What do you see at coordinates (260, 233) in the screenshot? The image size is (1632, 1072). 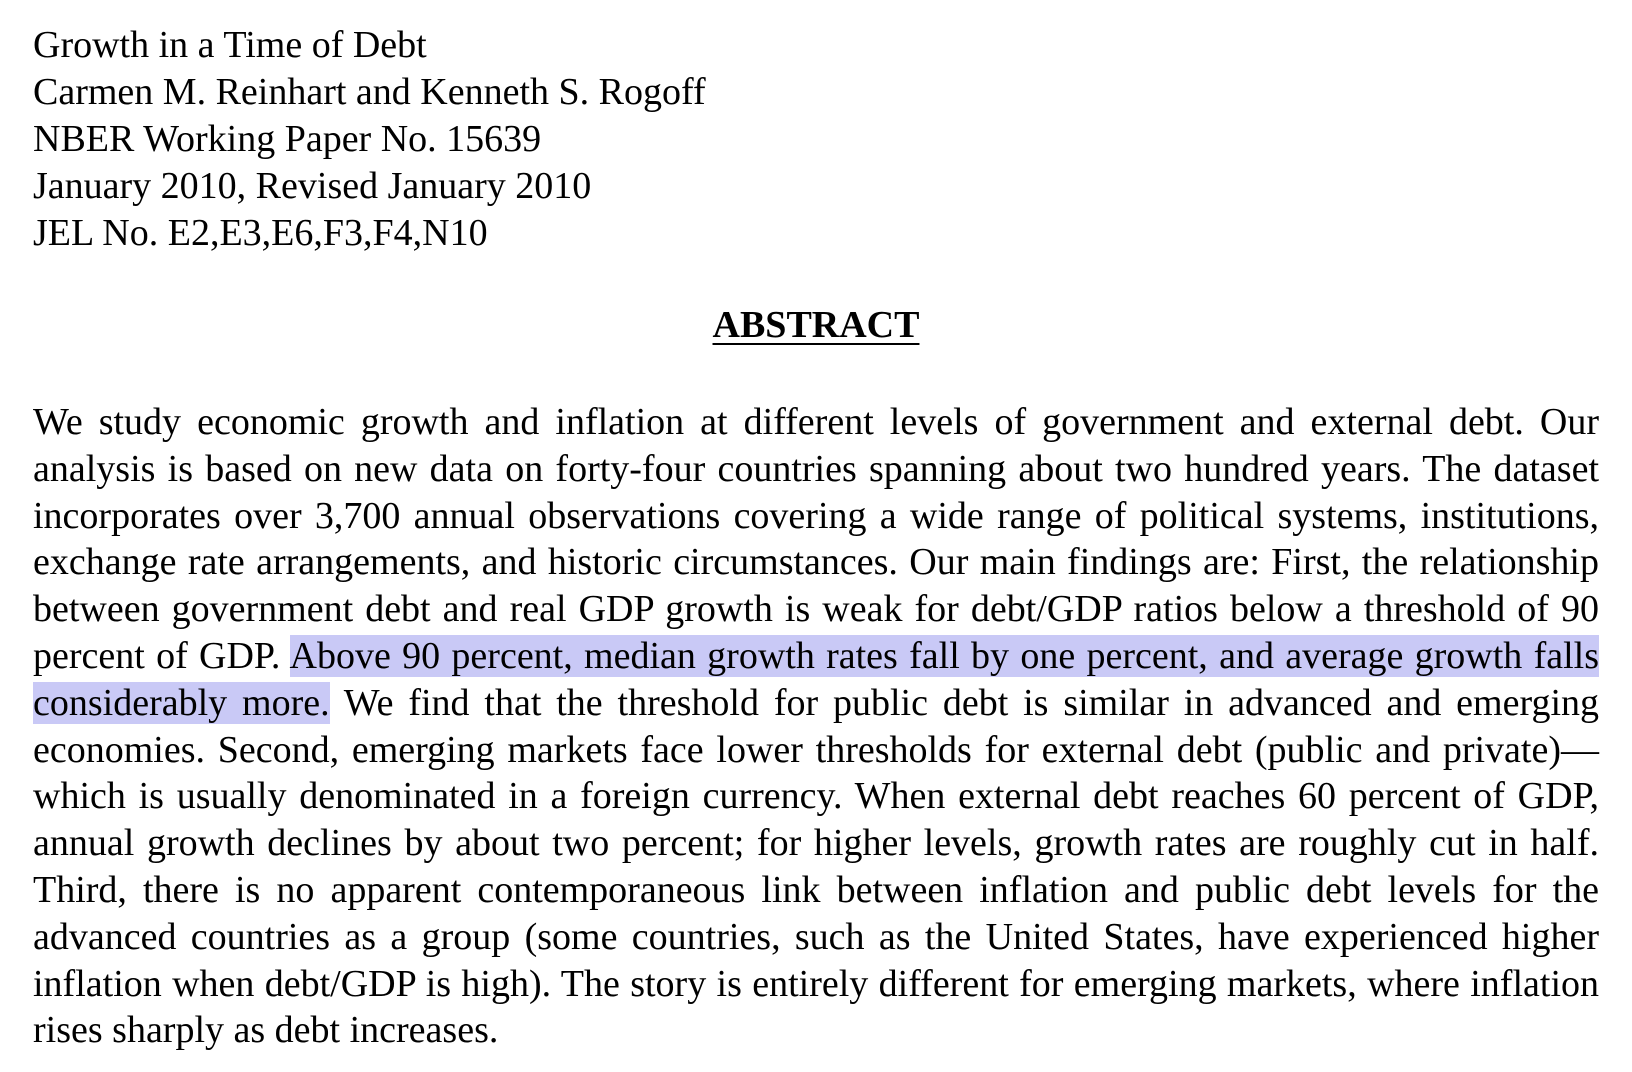 I see `paper-jel-codes: JEL No. E2,E3,E6,F3,F4,N10` at bounding box center [260, 233].